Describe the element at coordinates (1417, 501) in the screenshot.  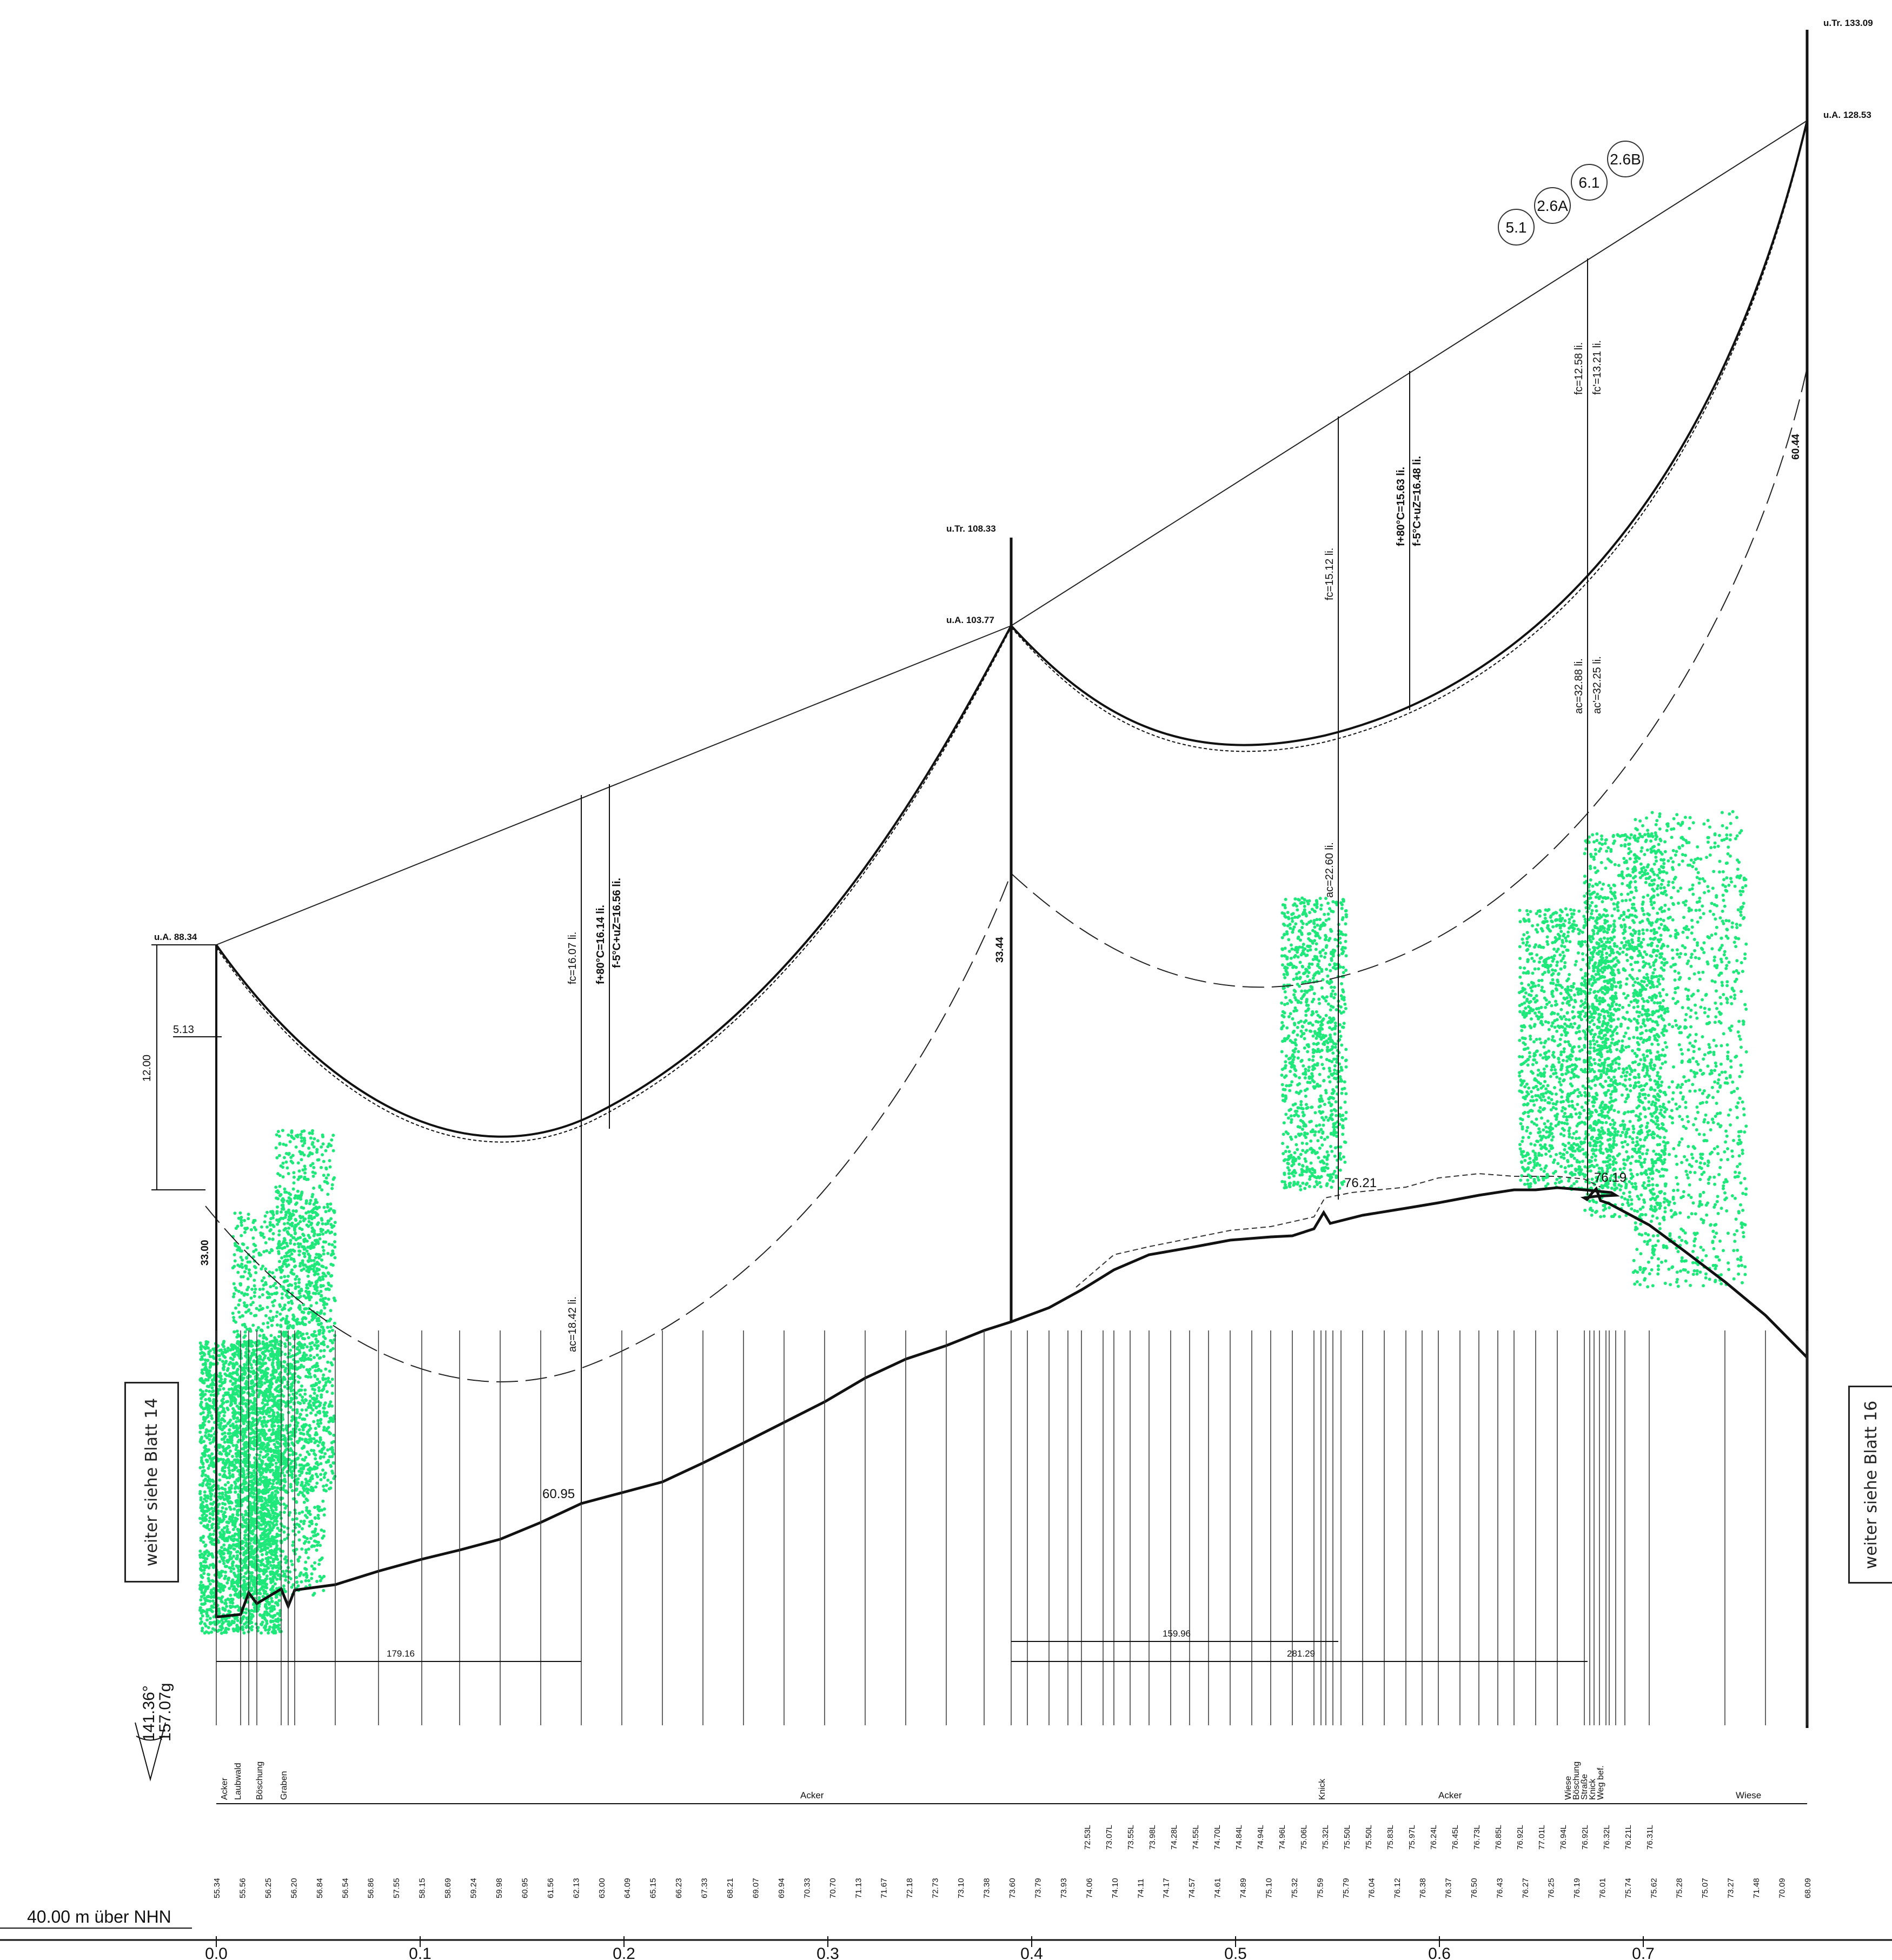
I see `span2-f5: f-5°C+uZ=16.48 li.` at that location.